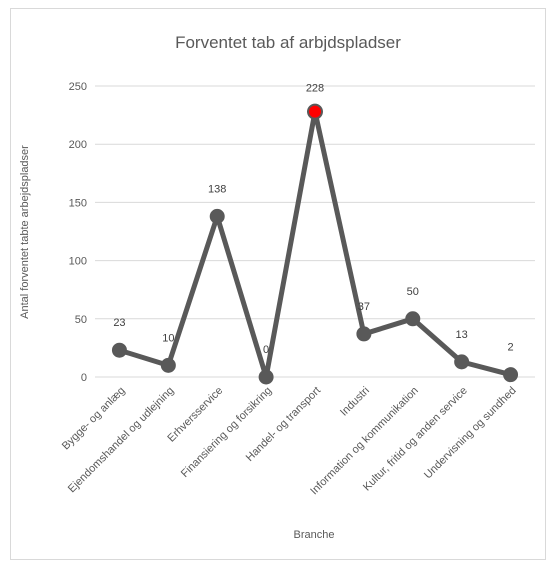 The width and height of the screenshot is (555, 566). I want to click on x-axis-label: Branche, so click(314, 535).